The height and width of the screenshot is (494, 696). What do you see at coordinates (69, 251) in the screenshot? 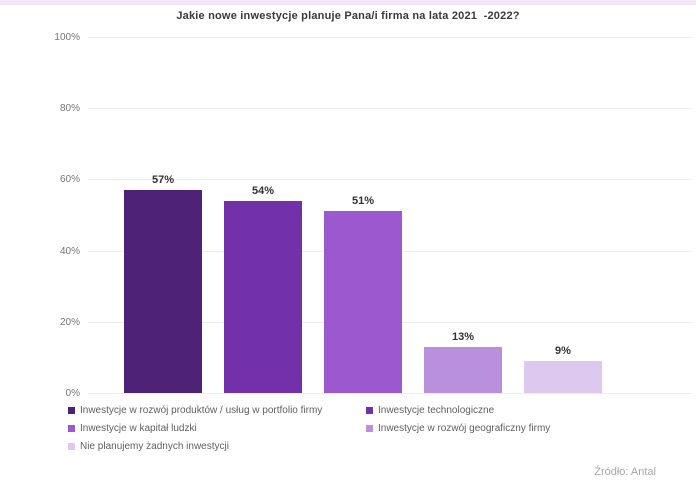
I see `y-axis-tick-label: 40%` at bounding box center [69, 251].